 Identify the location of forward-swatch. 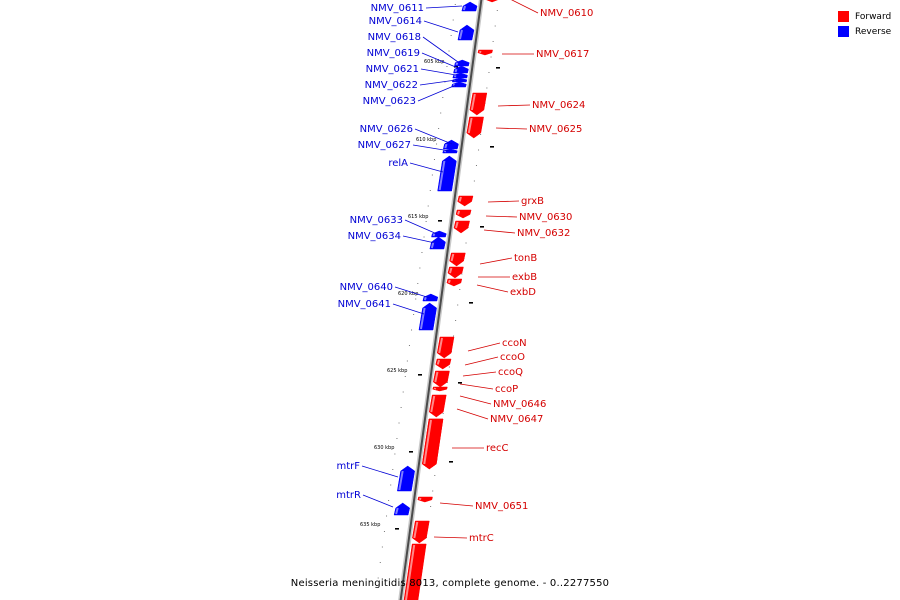
(843, 16).